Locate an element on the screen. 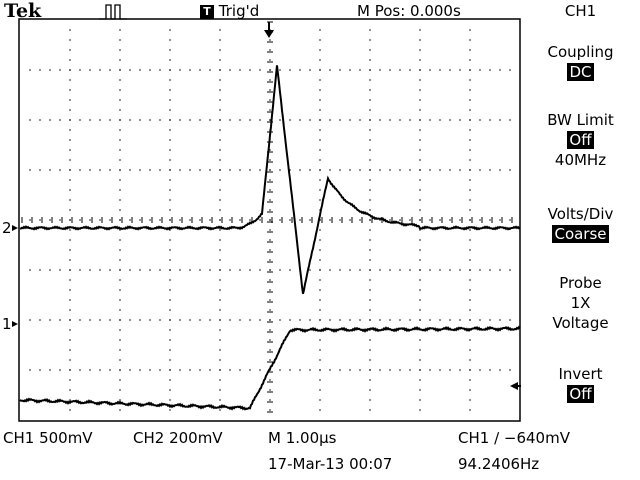  trigger-status: T Trig'd is located at coordinates (229, 11).